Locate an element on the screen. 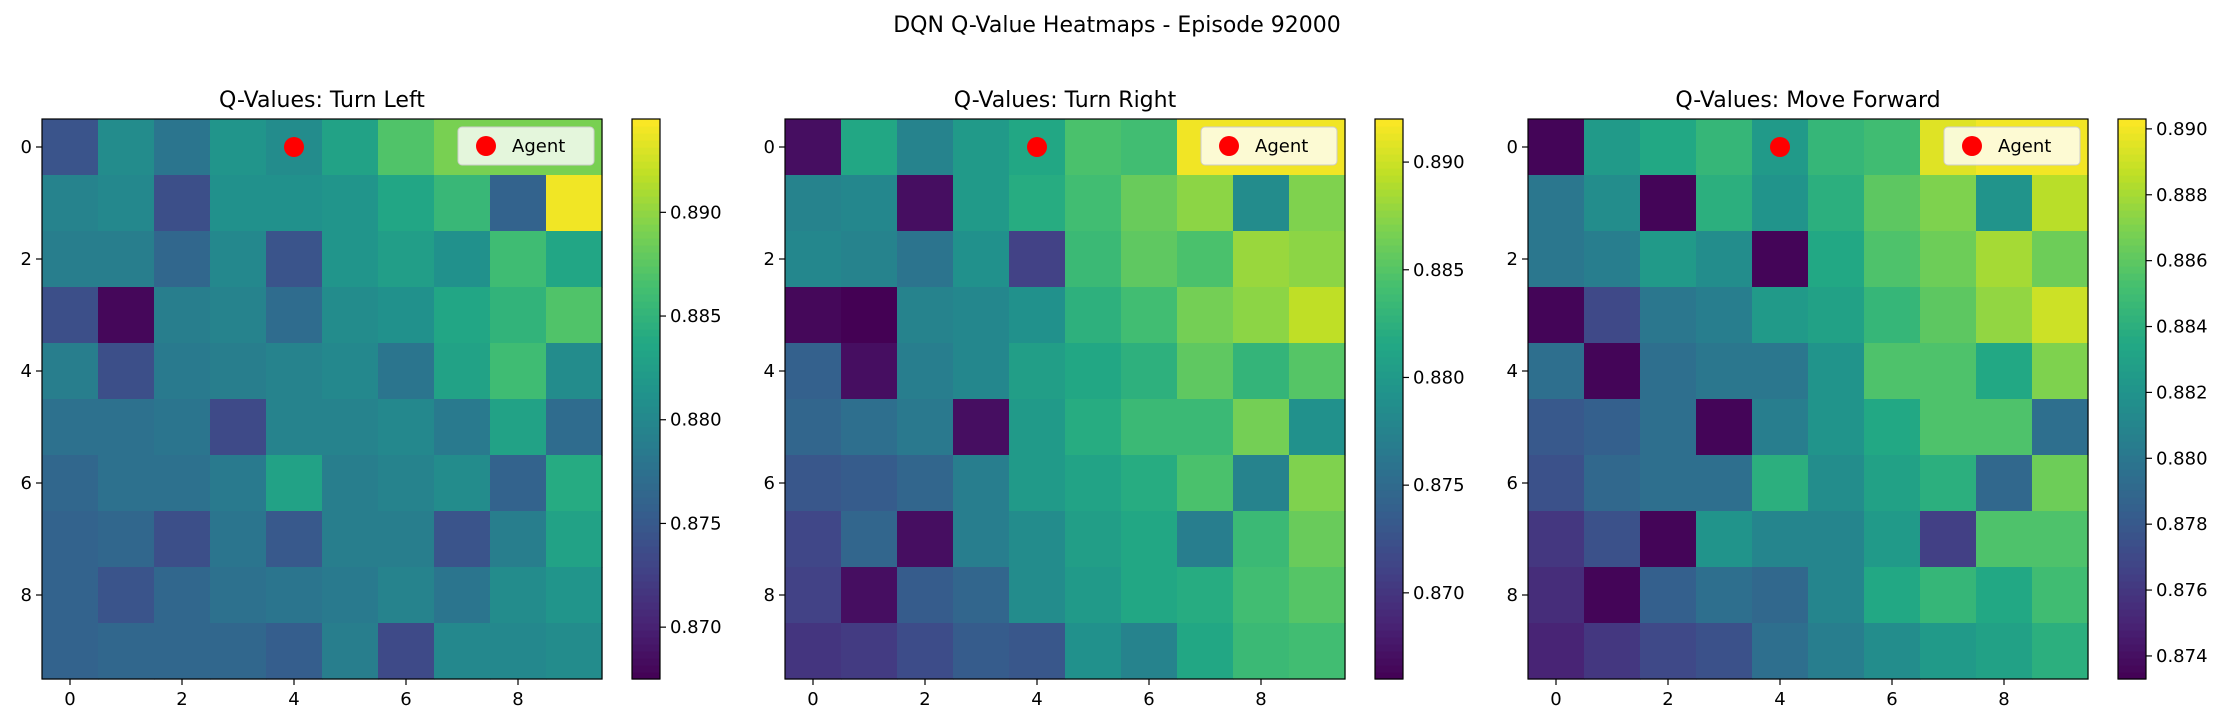  legend-agent-marker is located at coordinates (1229, 146).